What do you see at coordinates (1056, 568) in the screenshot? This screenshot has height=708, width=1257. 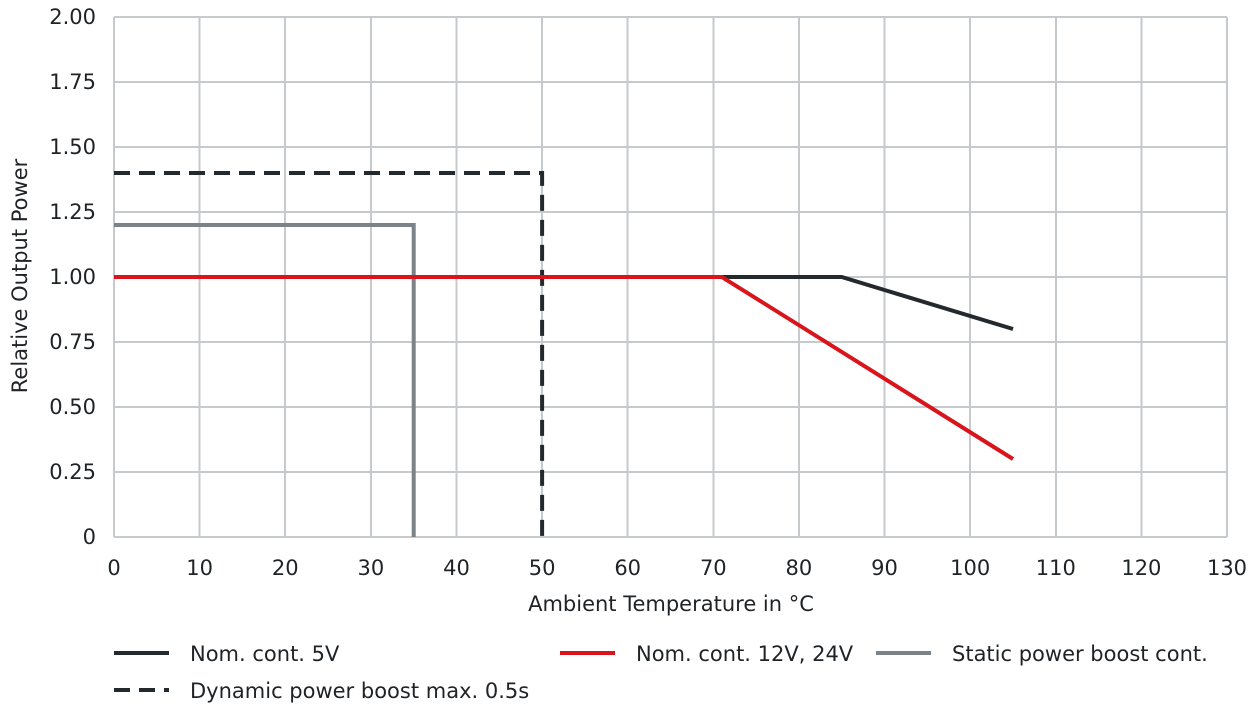 I see `x-tick-label: 110` at bounding box center [1056, 568].